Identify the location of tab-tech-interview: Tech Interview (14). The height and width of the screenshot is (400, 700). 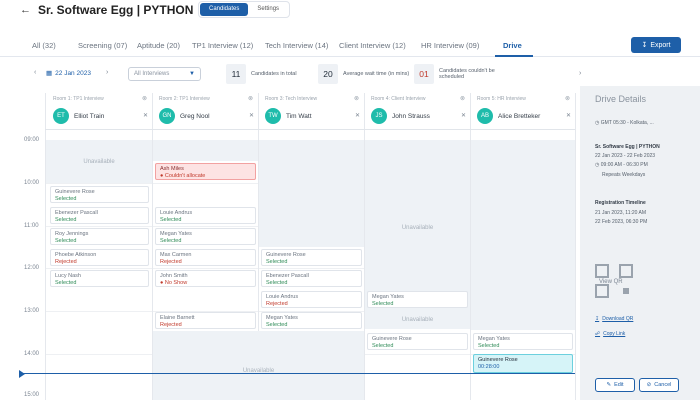
(297, 45).